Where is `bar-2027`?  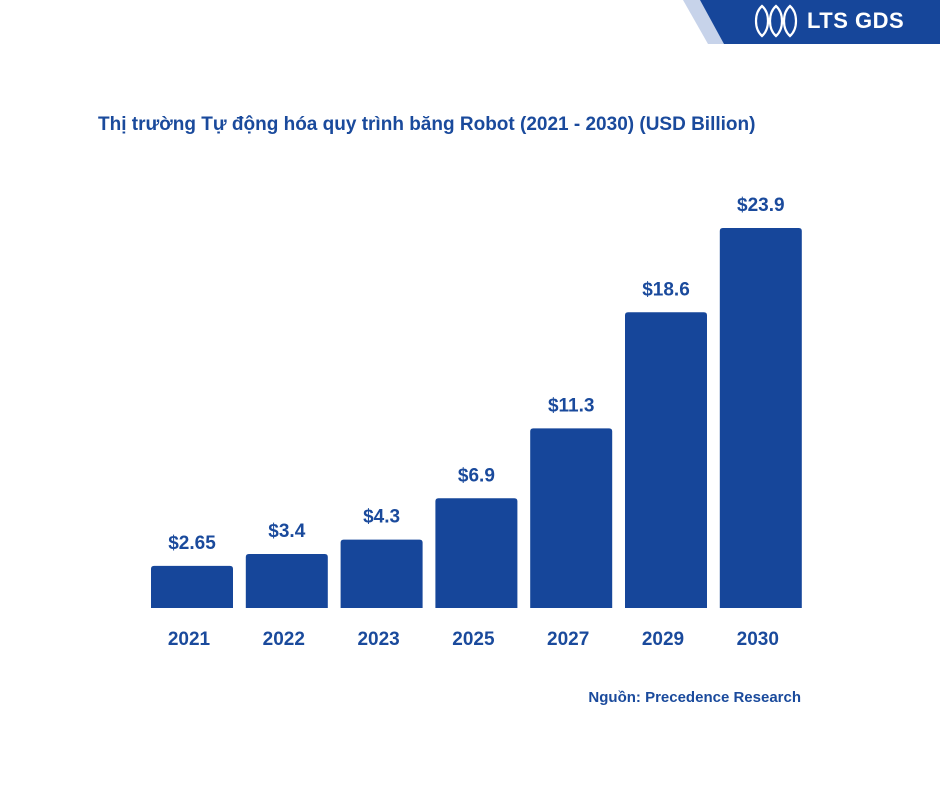
bar-2027 is located at coordinates (571, 518).